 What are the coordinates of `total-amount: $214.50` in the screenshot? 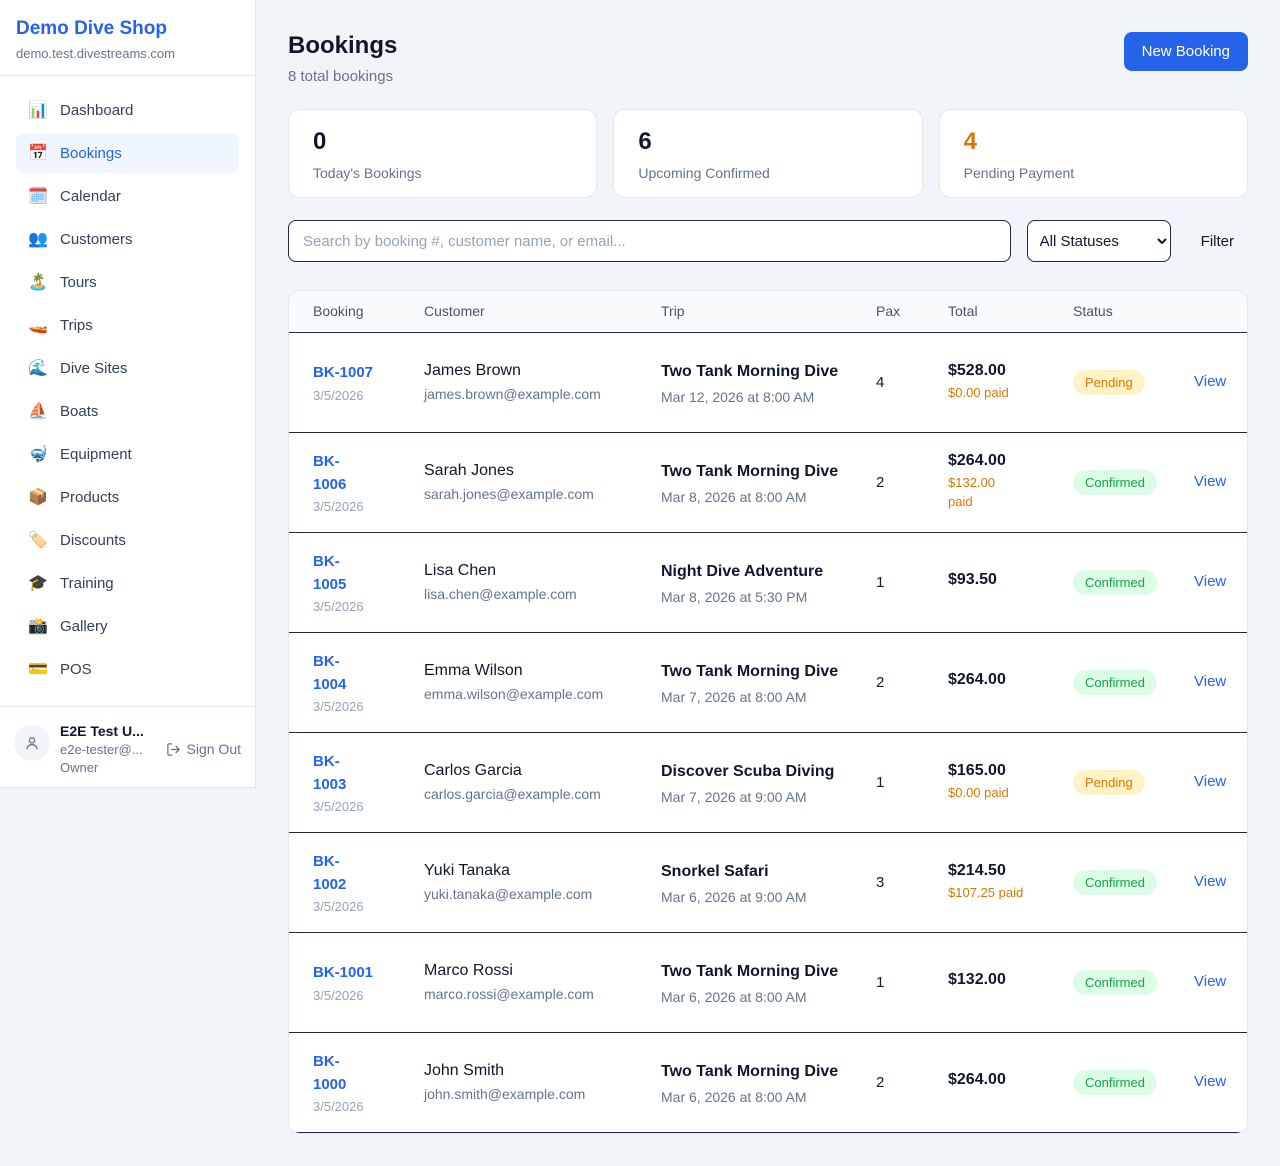 It's located at (977, 870).